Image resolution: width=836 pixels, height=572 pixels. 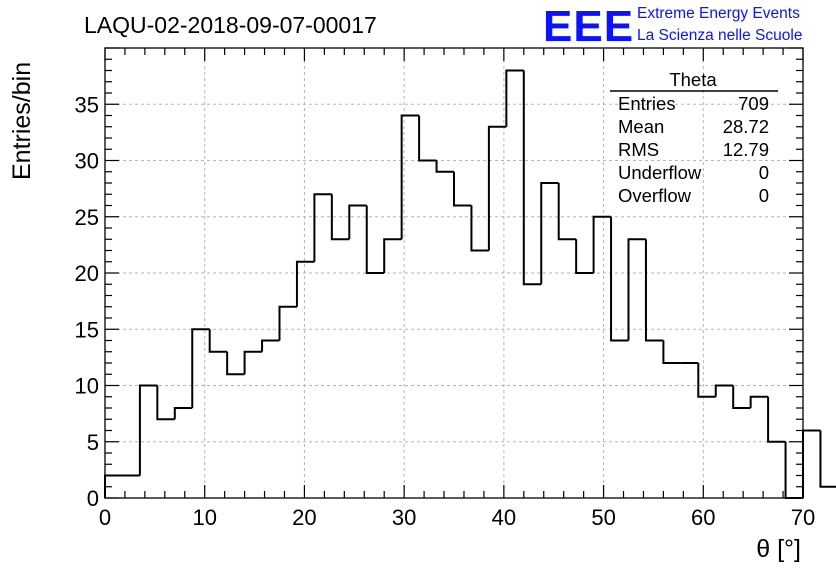 I want to click on x-tick-labels: 0 10 20 30 40 50 60 70, so click(x=457, y=517).